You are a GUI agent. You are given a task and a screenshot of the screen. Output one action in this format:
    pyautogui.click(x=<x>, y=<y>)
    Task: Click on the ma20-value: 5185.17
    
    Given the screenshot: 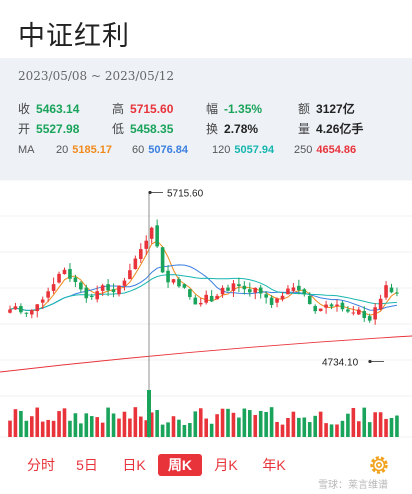 What is the action you would take?
    pyautogui.click(x=92, y=150)
    